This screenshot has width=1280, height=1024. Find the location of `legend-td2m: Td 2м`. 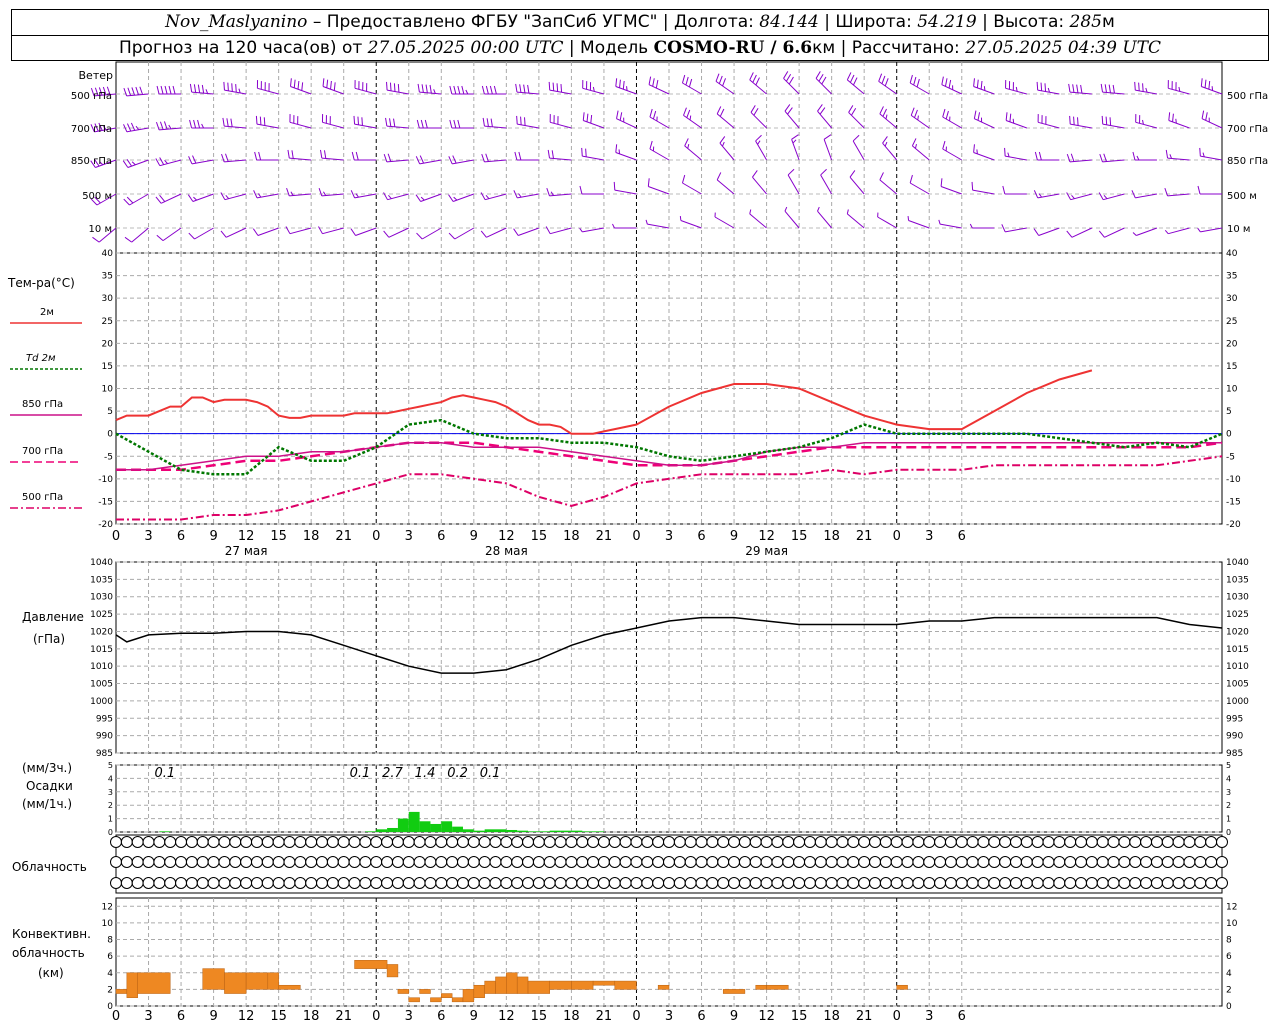

legend-td2m: Td 2м is located at coordinates (41, 358).